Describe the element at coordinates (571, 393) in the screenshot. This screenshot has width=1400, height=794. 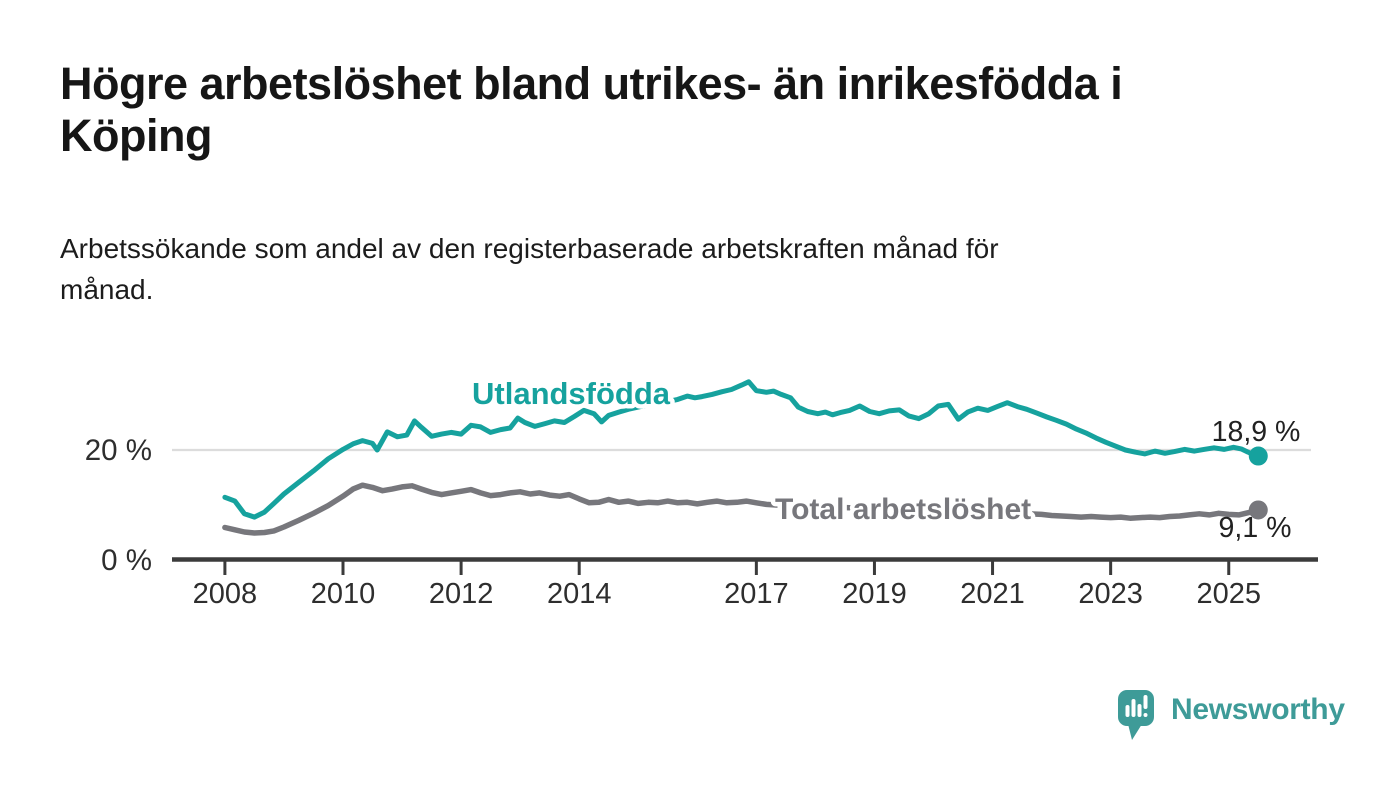
I see `series-label-utlandsfodda: Utlandsfödda` at that location.